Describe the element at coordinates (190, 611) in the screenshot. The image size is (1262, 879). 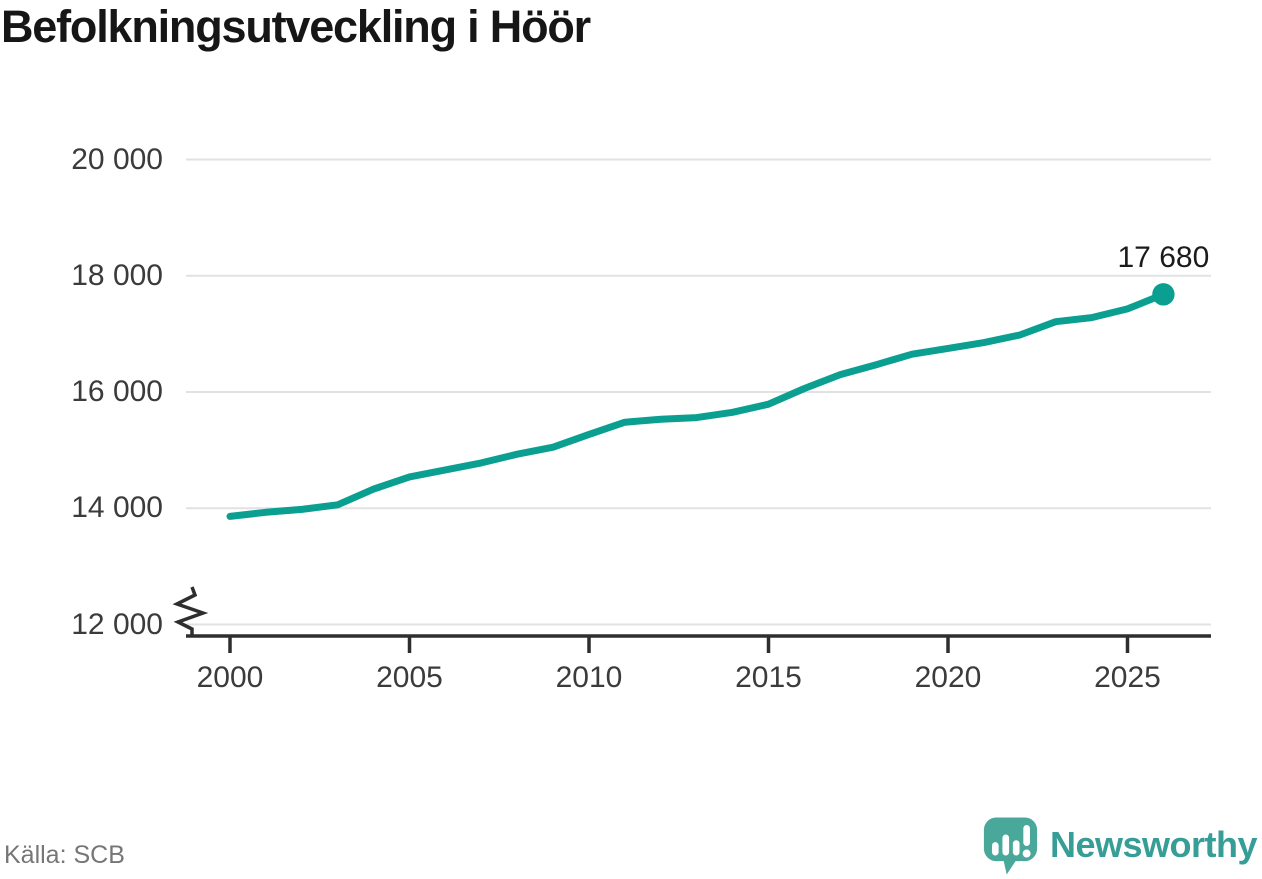
I see `axis-break-zigzag-icon` at that location.